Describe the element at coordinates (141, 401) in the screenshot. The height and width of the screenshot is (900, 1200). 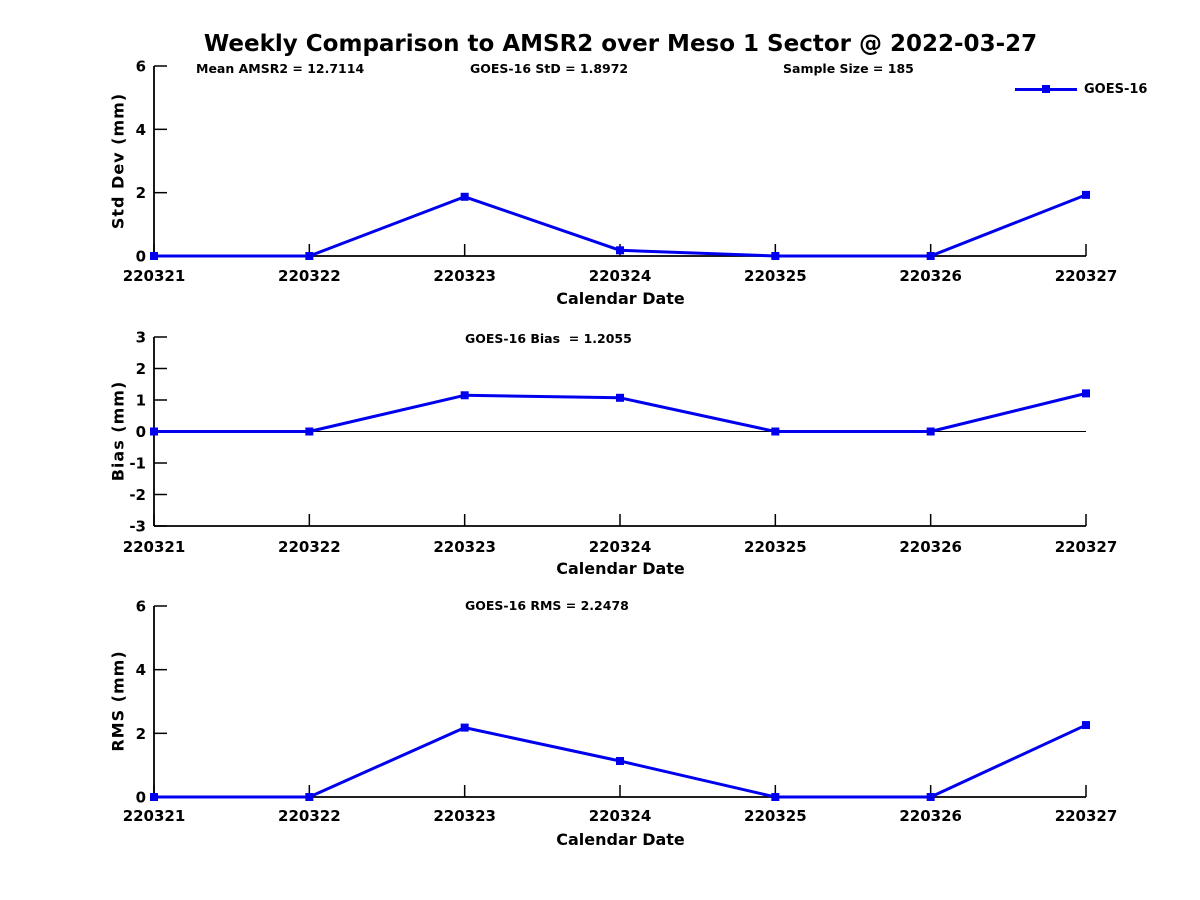
I see `bias-y-tick-label: 1` at that location.